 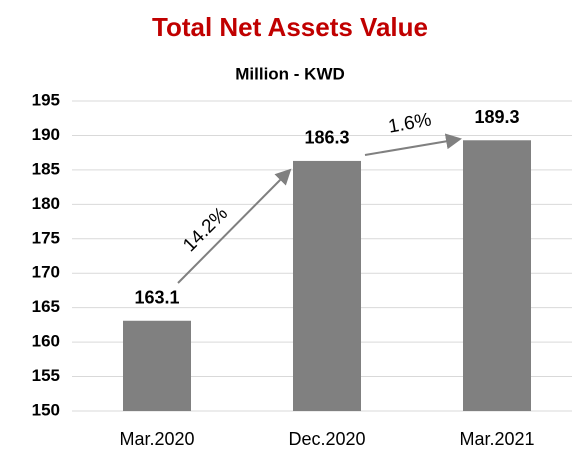 I want to click on chart-subtitle: Million - KWD, so click(x=290, y=73).